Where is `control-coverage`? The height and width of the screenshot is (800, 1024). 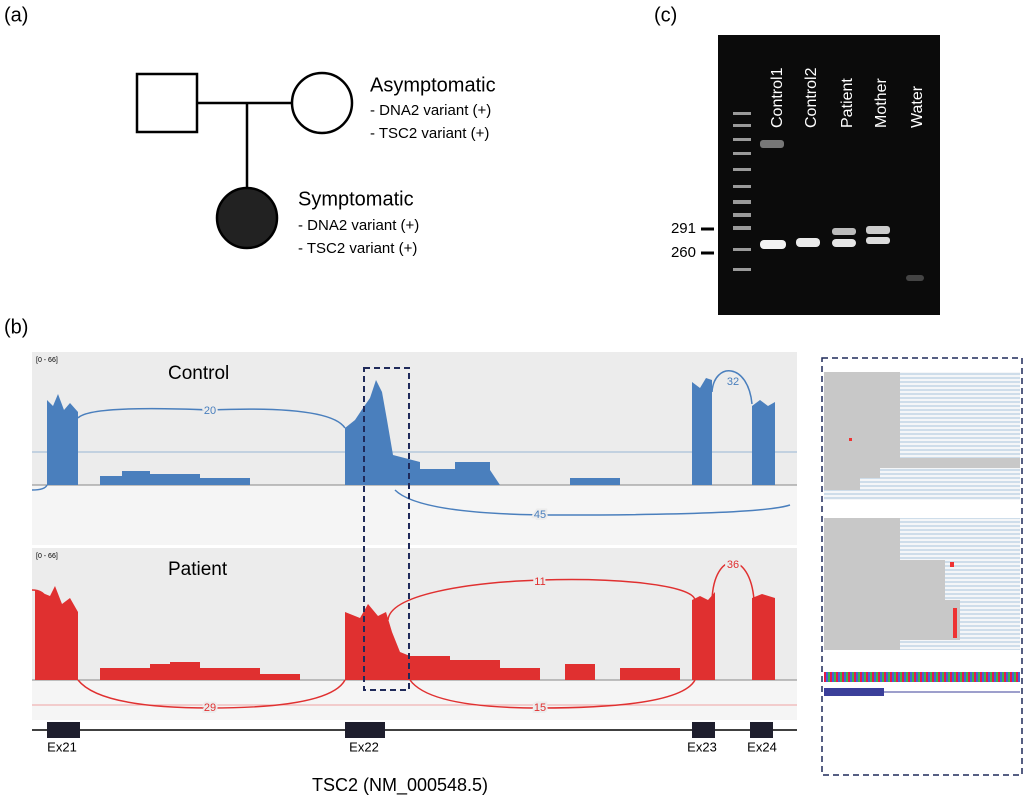 control-coverage is located at coordinates (411, 431).